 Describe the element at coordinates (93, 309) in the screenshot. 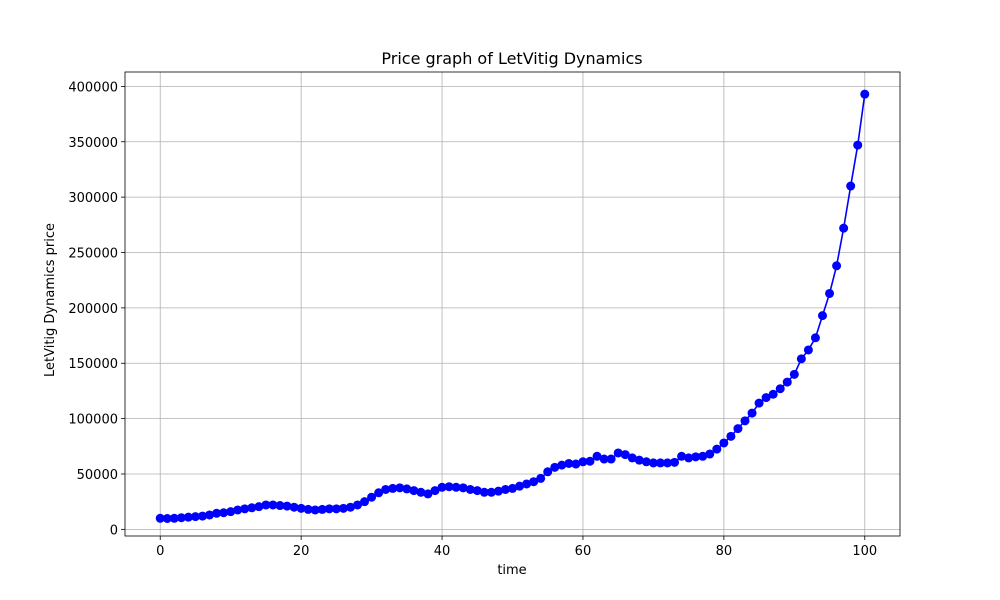

I see `y-tick-label: 200000` at that location.